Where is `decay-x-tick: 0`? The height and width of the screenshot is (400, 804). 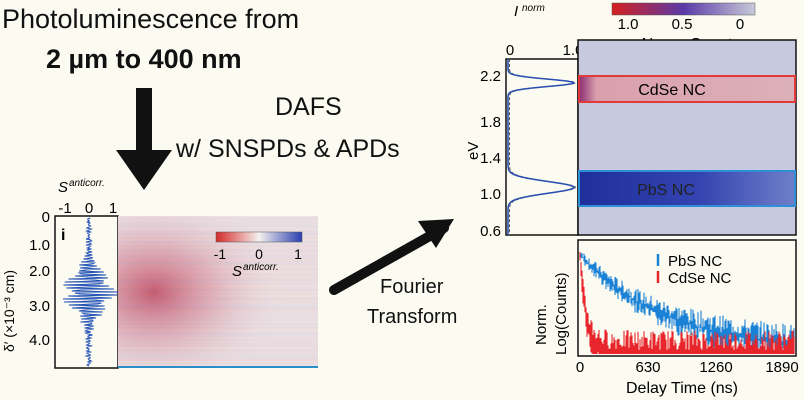 decay-x-tick: 0 is located at coordinates (580, 367).